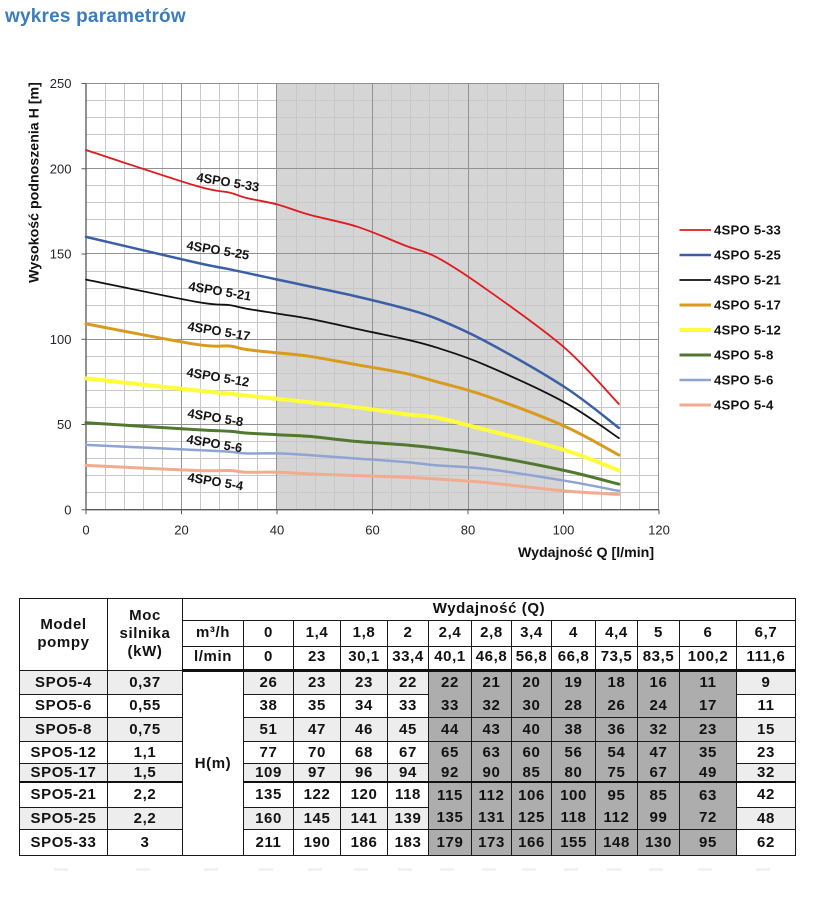  I want to click on svg-text: 4SPO 5-17, so click(747, 305).